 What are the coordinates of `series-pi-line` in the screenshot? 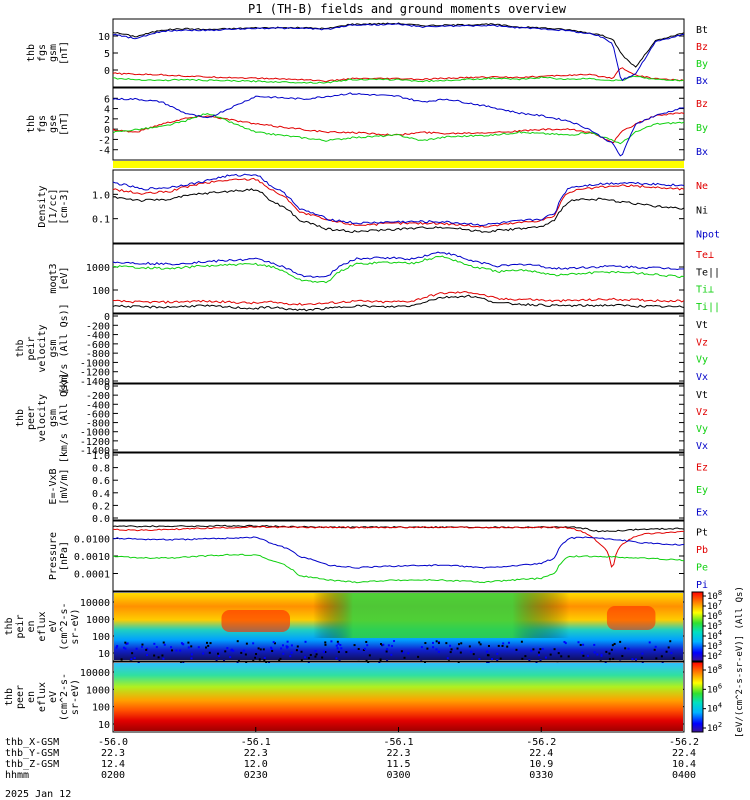 It's located at (398, 552).